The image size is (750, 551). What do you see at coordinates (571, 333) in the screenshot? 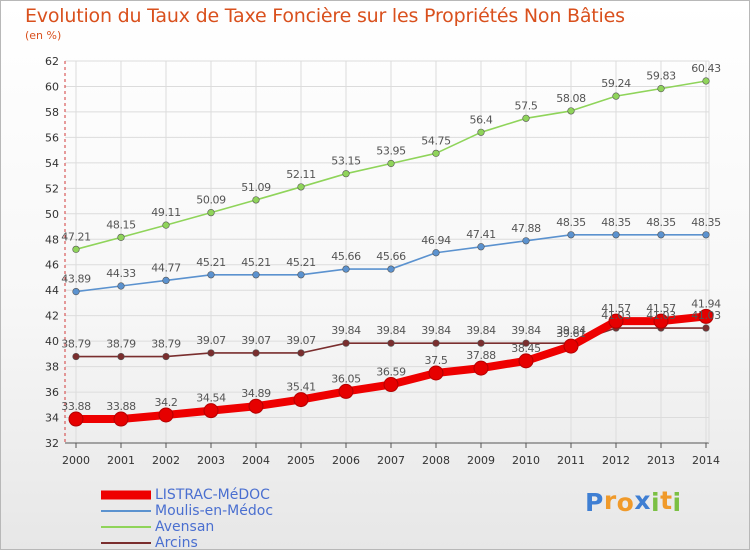
I see `data-label: 39.61` at bounding box center [571, 333].